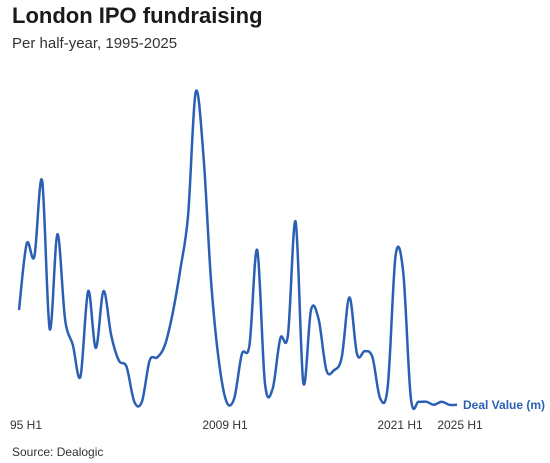 The image size is (550, 463). What do you see at coordinates (58, 452) in the screenshot?
I see `source-note: Source: Dealogic` at bounding box center [58, 452].